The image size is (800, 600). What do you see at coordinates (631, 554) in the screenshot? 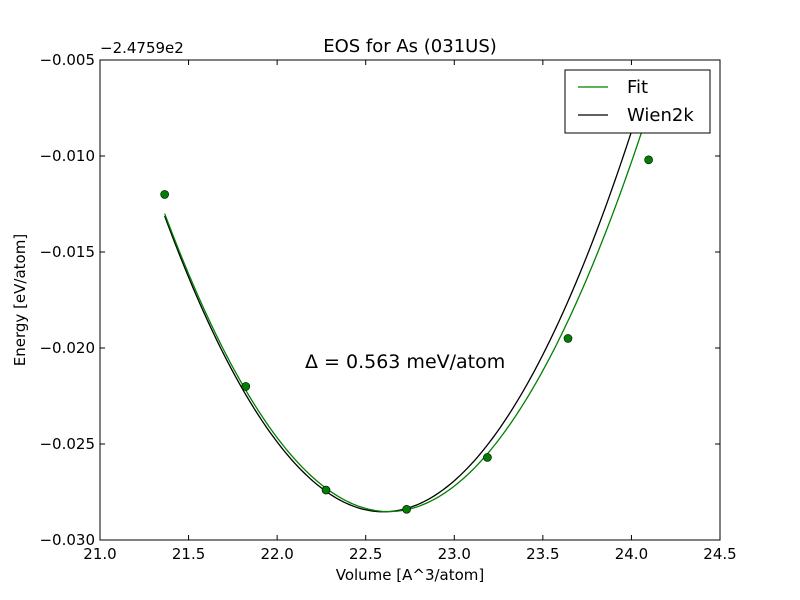
I see `x-tick-label: 24.0` at bounding box center [631, 554].